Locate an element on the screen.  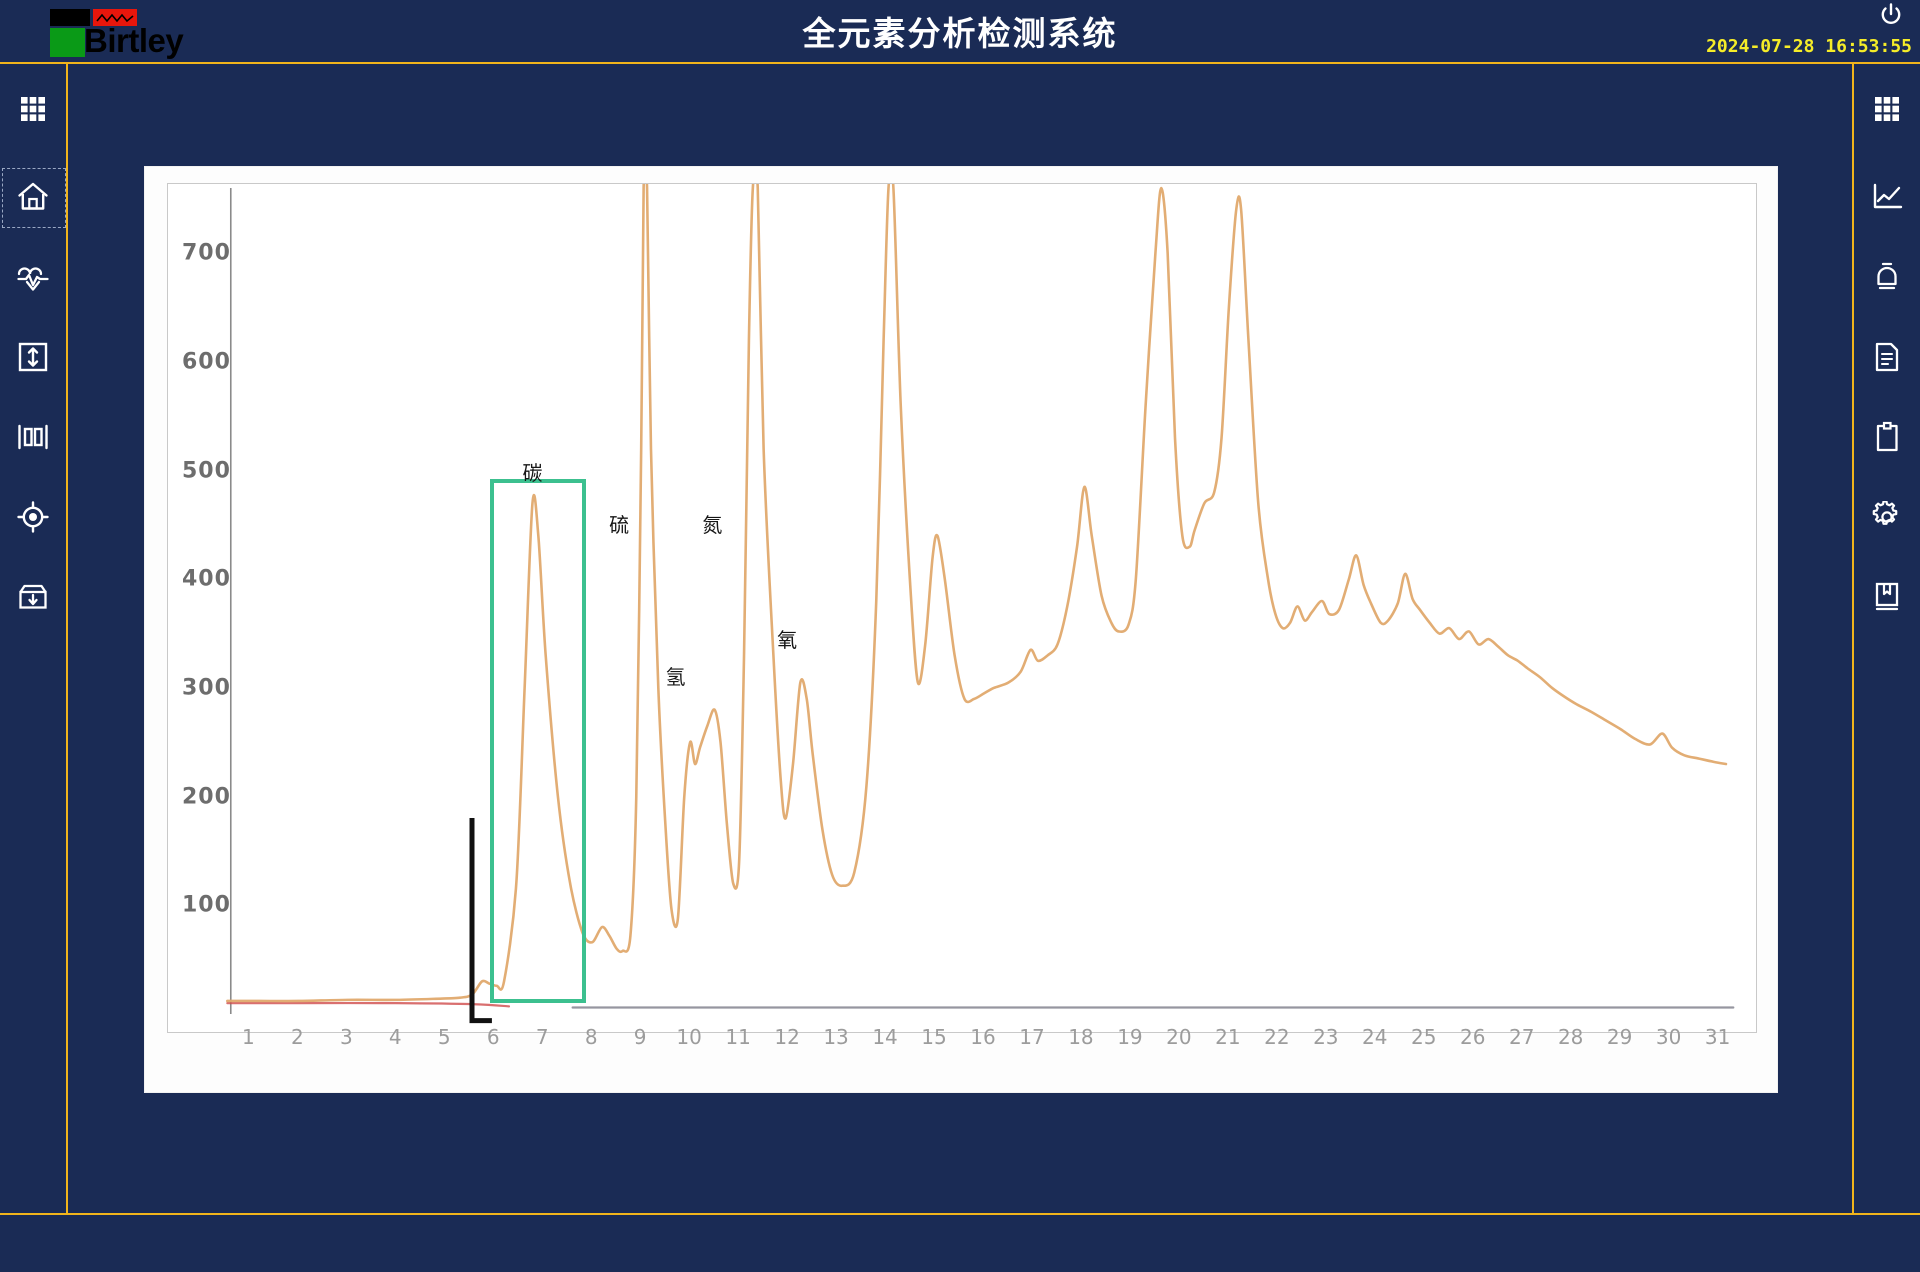
download-box-icon is located at coordinates (33, 596).